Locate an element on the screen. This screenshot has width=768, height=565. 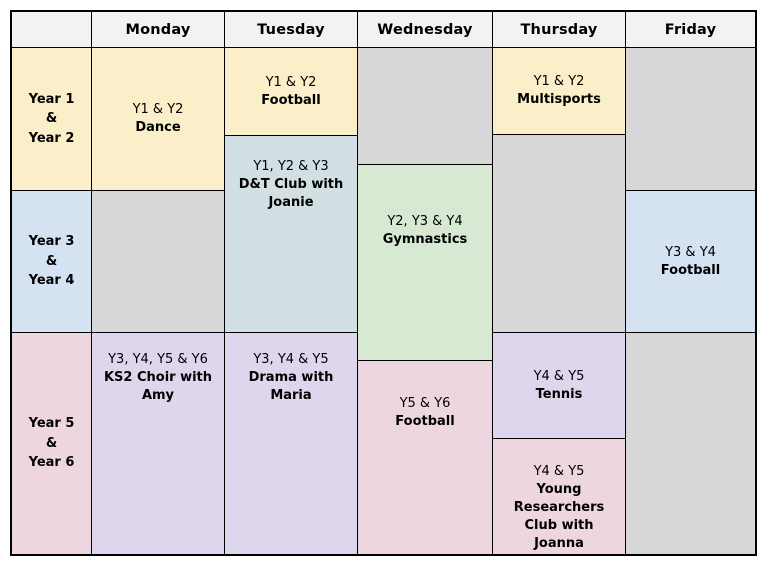
activity-years: Y2, Y3 & Y4 is located at coordinates (425, 221).